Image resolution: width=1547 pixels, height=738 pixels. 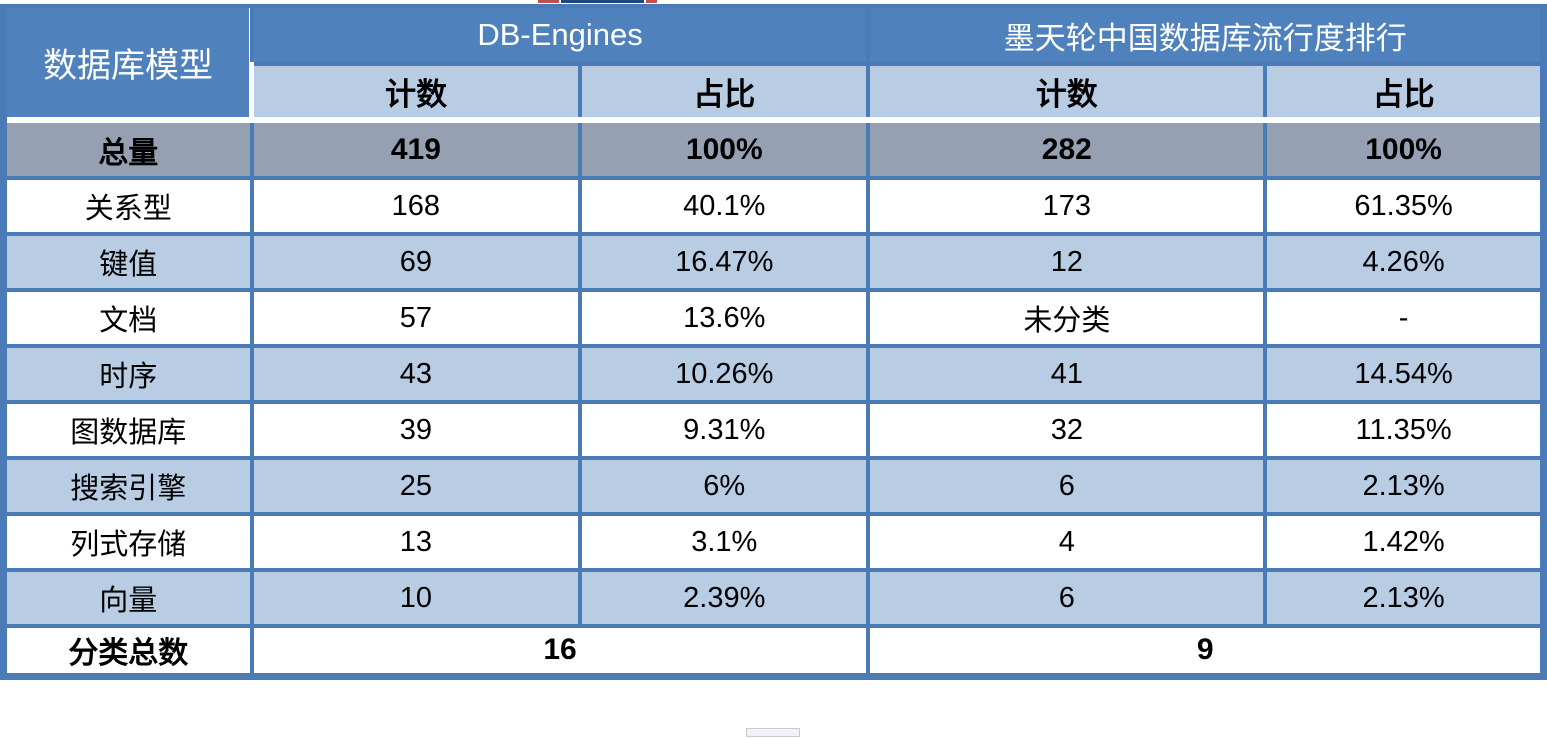 What do you see at coordinates (1404, 318) in the screenshot?
I see `percent-cell: -` at bounding box center [1404, 318].